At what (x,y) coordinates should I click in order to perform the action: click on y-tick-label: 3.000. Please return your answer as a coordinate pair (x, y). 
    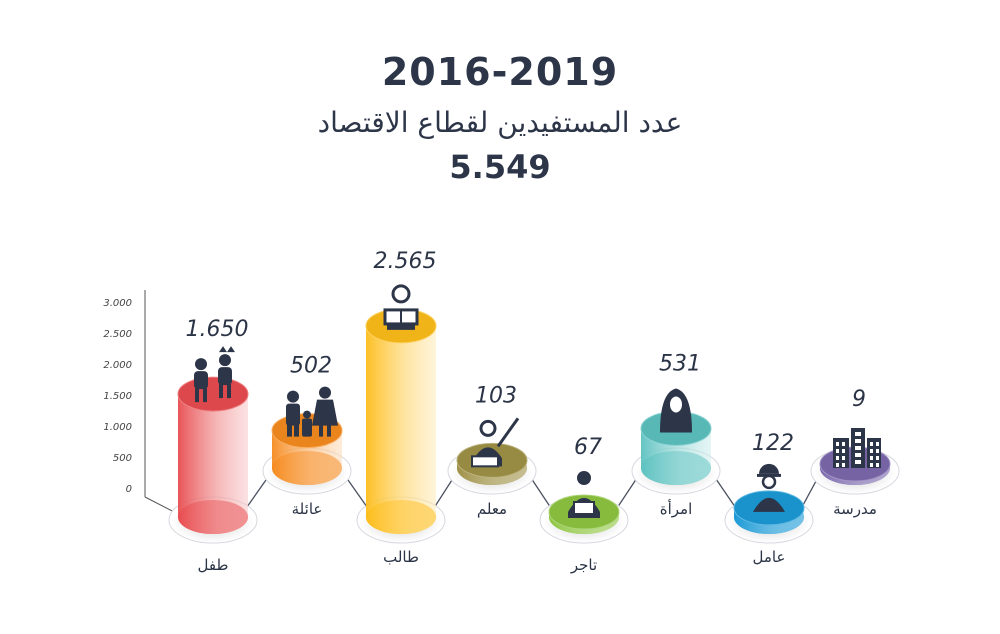
    Looking at the image, I should click on (117, 303).